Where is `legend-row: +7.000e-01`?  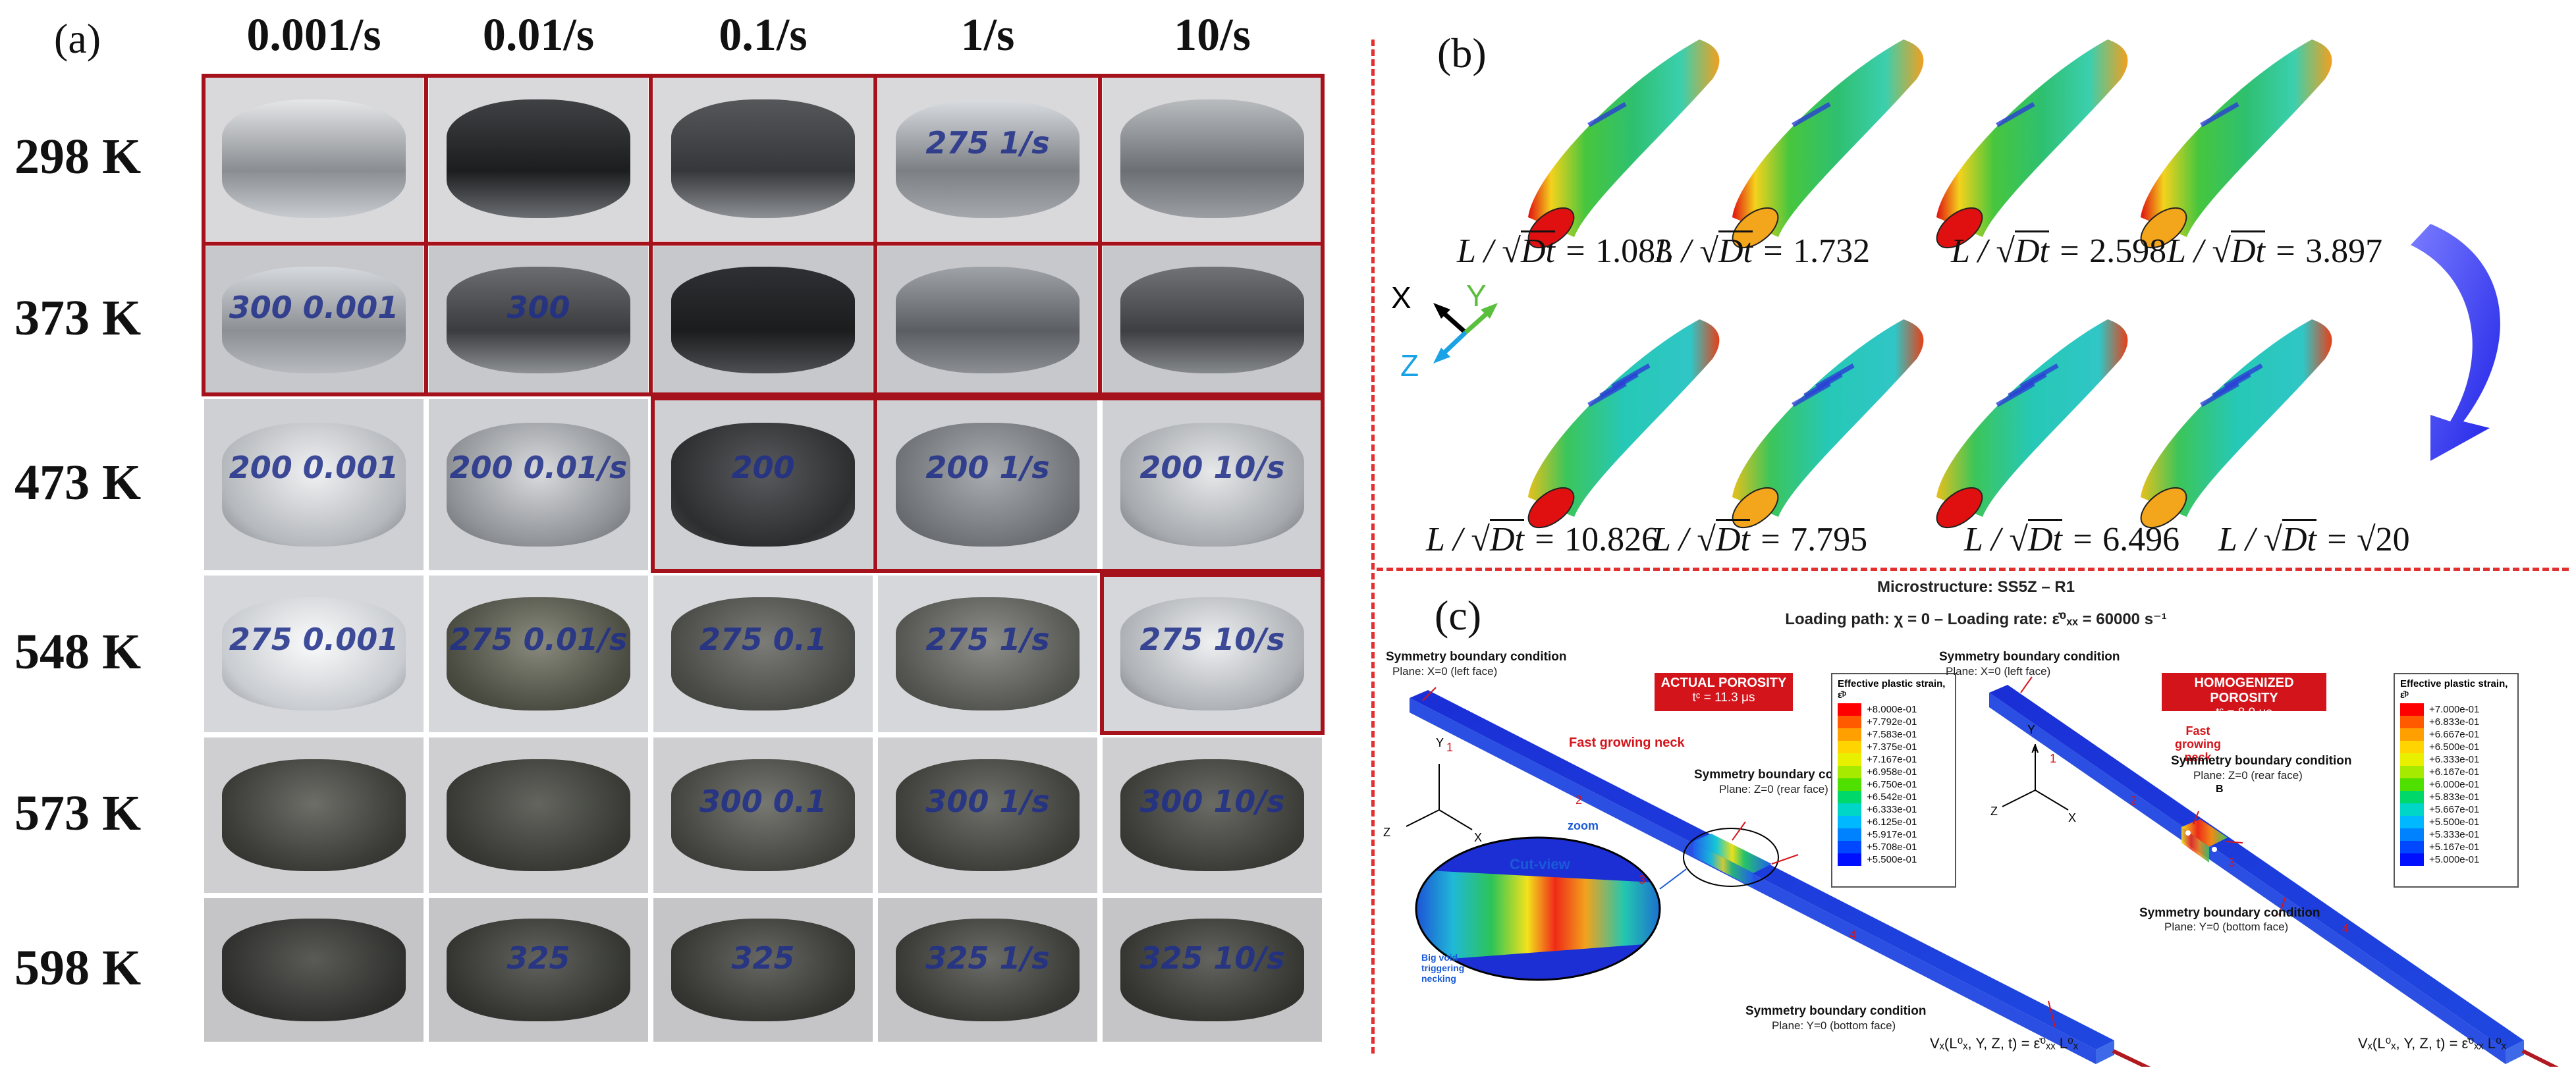 legend-row: +7.000e-01 is located at coordinates (2456, 709).